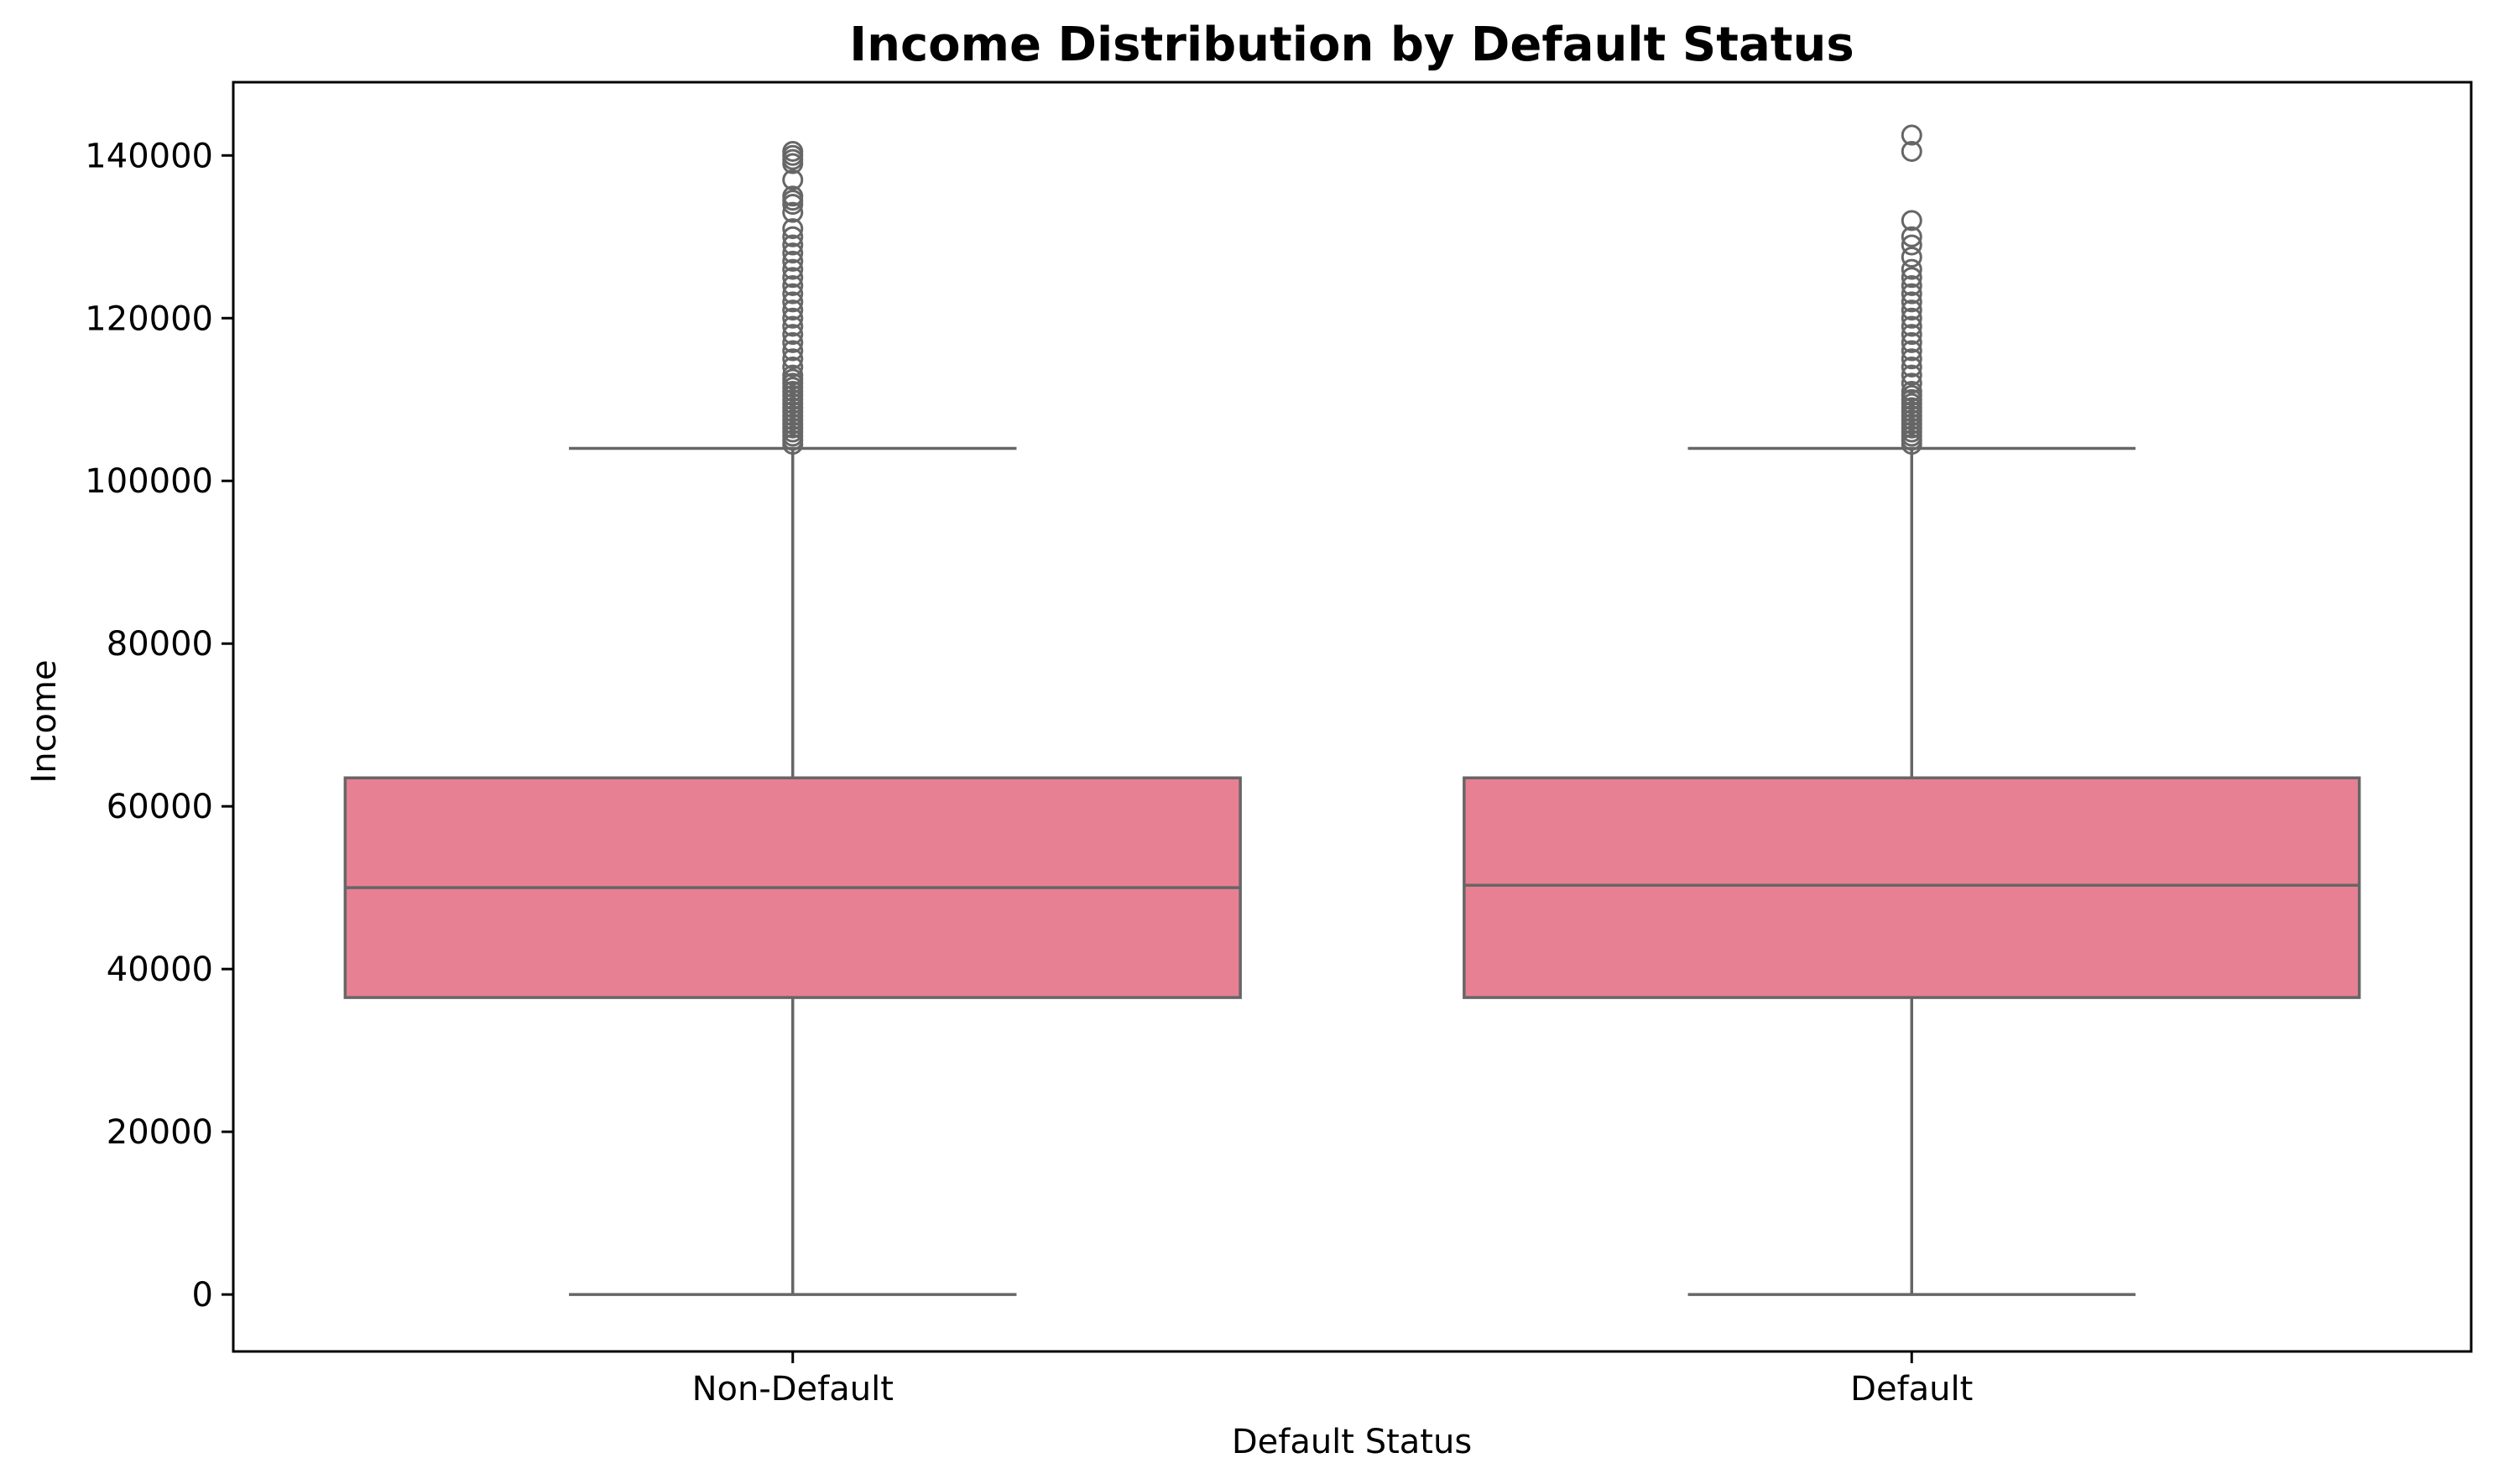 The width and height of the screenshot is (2493, 1484). Describe the element at coordinates (149, 156) in the screenshot. I see `y-tick-label: 140000` at that location.